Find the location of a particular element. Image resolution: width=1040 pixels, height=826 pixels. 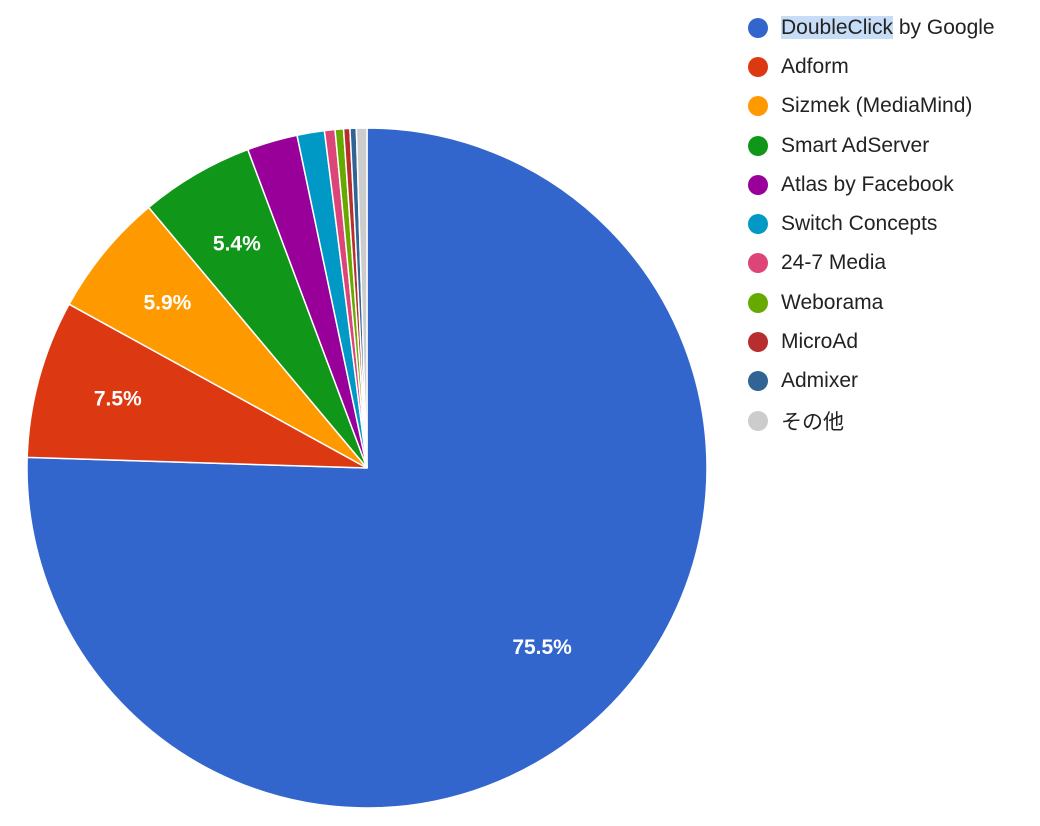

data-label-3: 5.4% is located at coordinates (237, 243).